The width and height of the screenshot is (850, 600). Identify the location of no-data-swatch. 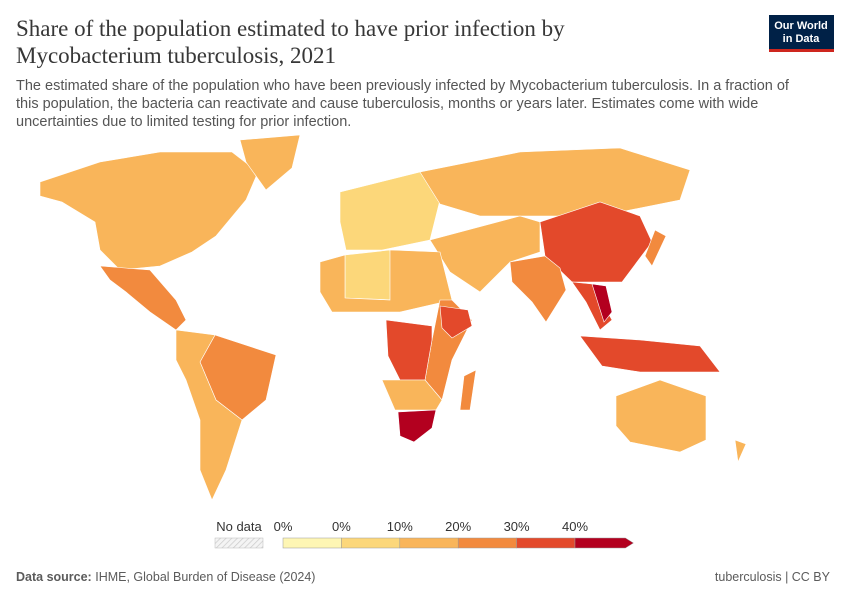
(239, 543).